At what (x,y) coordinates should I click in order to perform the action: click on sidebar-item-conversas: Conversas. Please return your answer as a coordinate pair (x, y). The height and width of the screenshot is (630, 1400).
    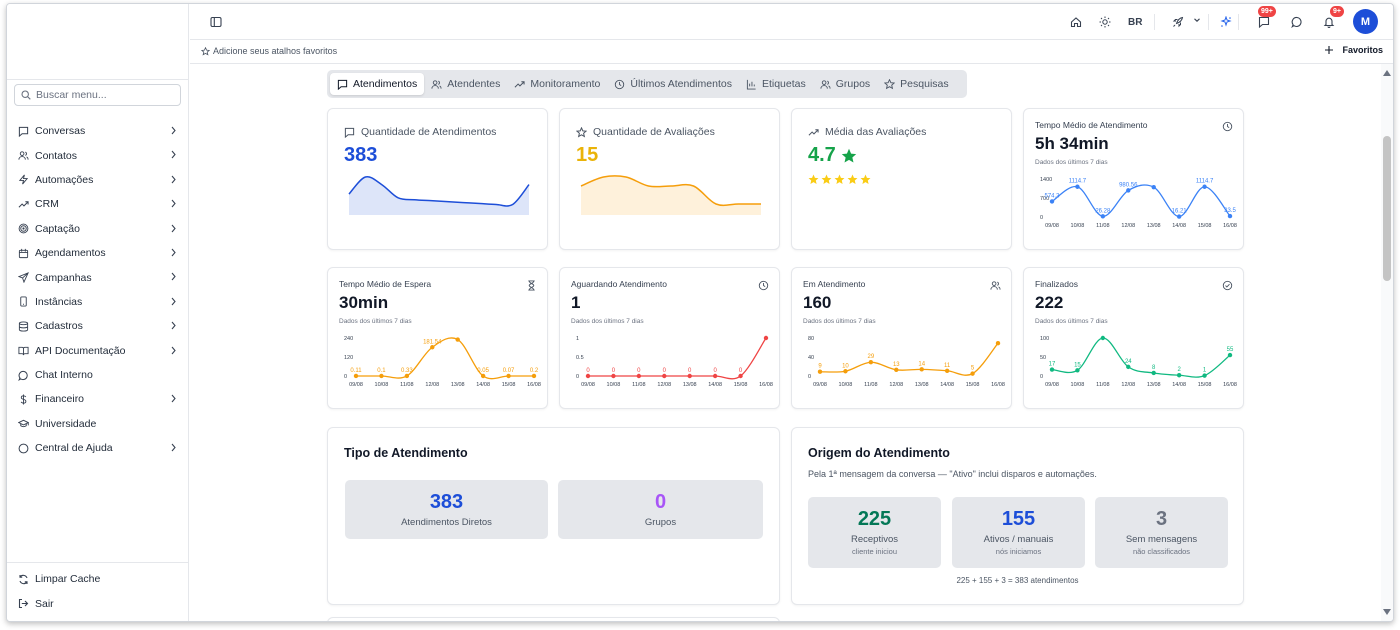
    Looking at the image, I should click on (98, 131).